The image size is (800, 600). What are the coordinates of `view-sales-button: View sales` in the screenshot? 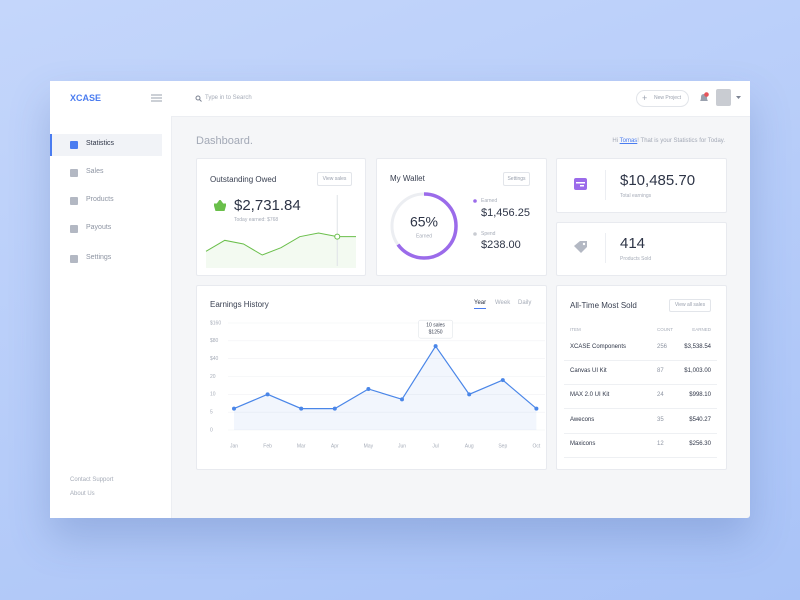 It's located at (334, 179).